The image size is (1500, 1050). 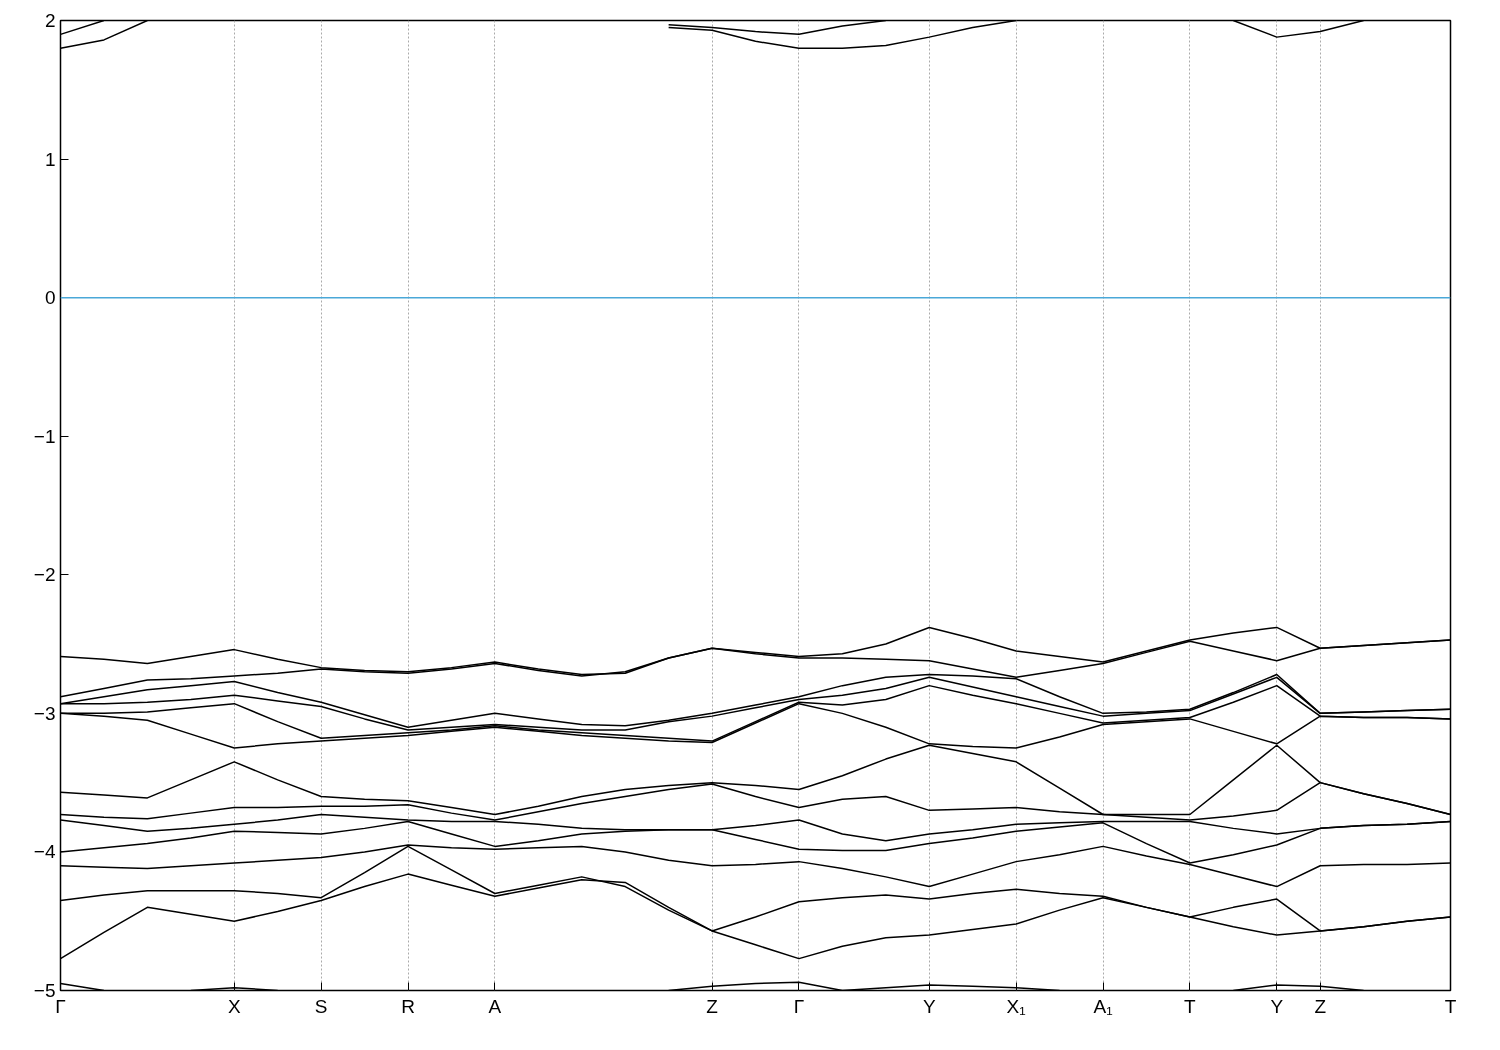 What do you see at coordinates (321, 1006) in the screenshot?
I see `x-tick-label: S` at bounding box center [321, 1006].